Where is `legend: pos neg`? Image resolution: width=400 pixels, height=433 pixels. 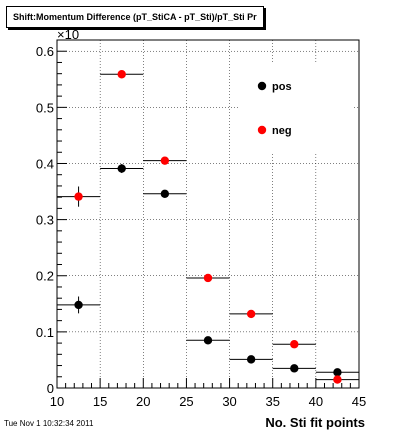
legend: pos neg is located at coordinates (296, 109).